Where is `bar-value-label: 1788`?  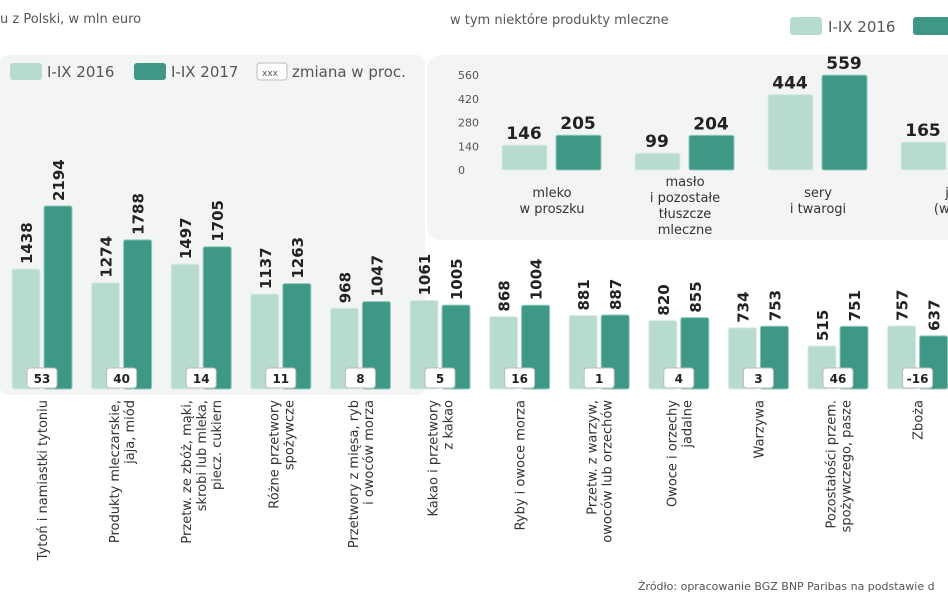 bar-value-label: 1788 is located at coordinates (139, 214).